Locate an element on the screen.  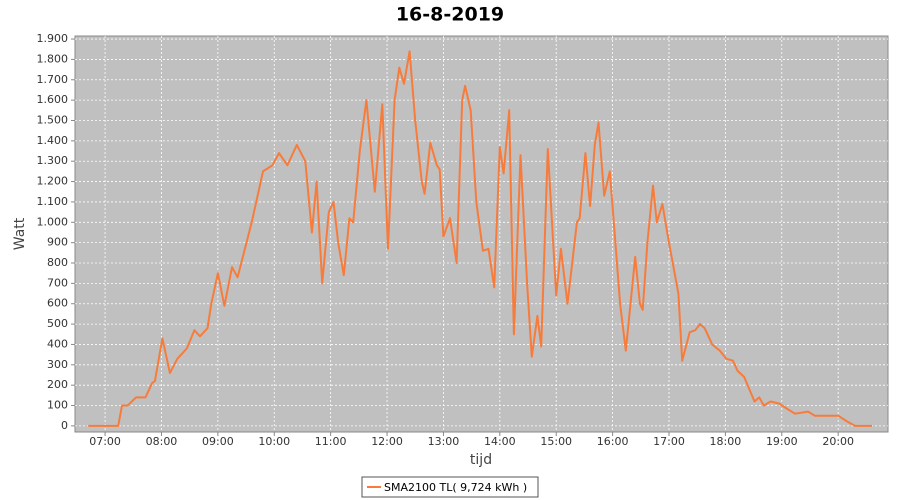
x-tick-label: 19:00 is located at coordinates (782, 441).